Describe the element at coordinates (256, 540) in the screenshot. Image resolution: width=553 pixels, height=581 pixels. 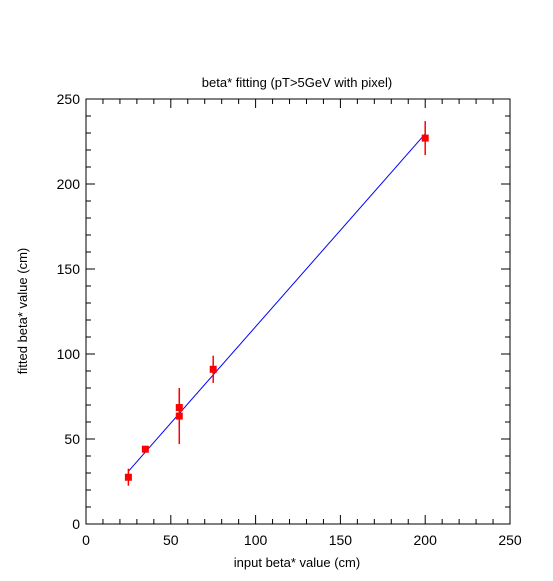
I see `x-tick-label: 100` at that location.